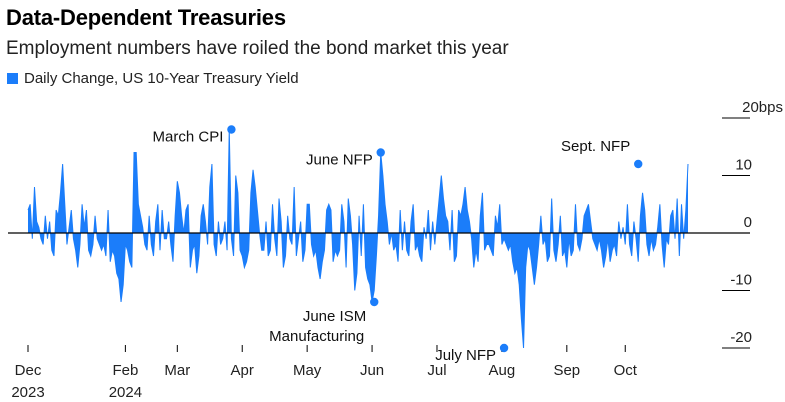  I want to click on x-tick-label: Jul, so click(436, 370).